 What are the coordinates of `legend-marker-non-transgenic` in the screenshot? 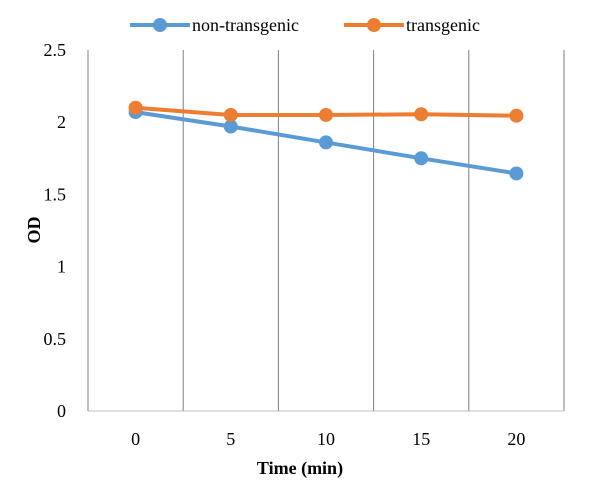 It's located at (160, 25).